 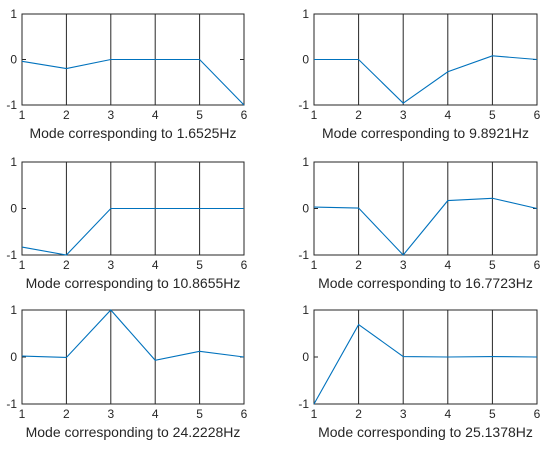 I want to click on subplot-2: 1 2 3 4 5 6 -1 0 1 Mode corresponding to 9.8921Hz, so click(x=419, y=74).